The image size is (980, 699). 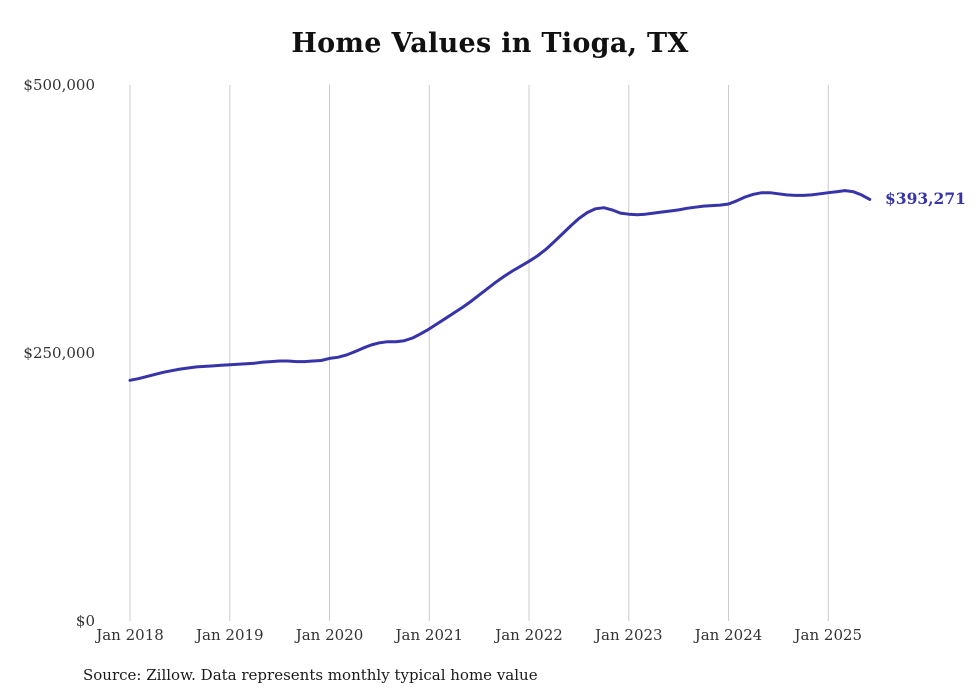 I want to click on y-tick-label: $0, so click(x=85, y=621).